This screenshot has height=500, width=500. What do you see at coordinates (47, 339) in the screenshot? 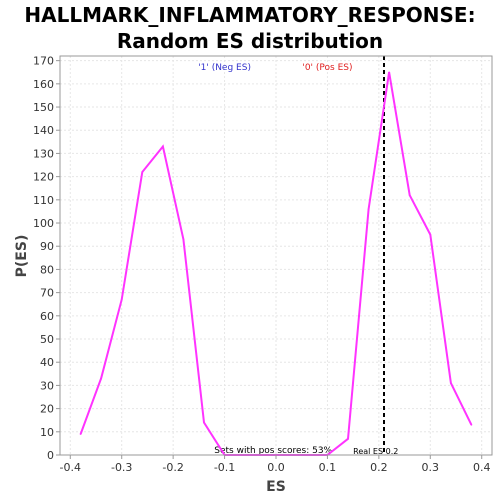
I see `y-tick-label: 50` at bounding box center [47, 339].